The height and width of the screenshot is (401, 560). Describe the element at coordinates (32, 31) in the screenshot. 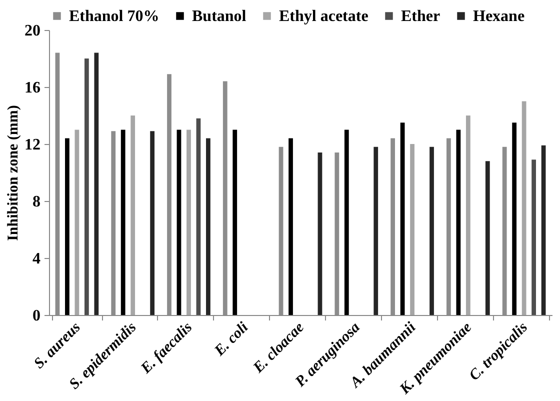

I see `y-tick-label: 20` at that location.